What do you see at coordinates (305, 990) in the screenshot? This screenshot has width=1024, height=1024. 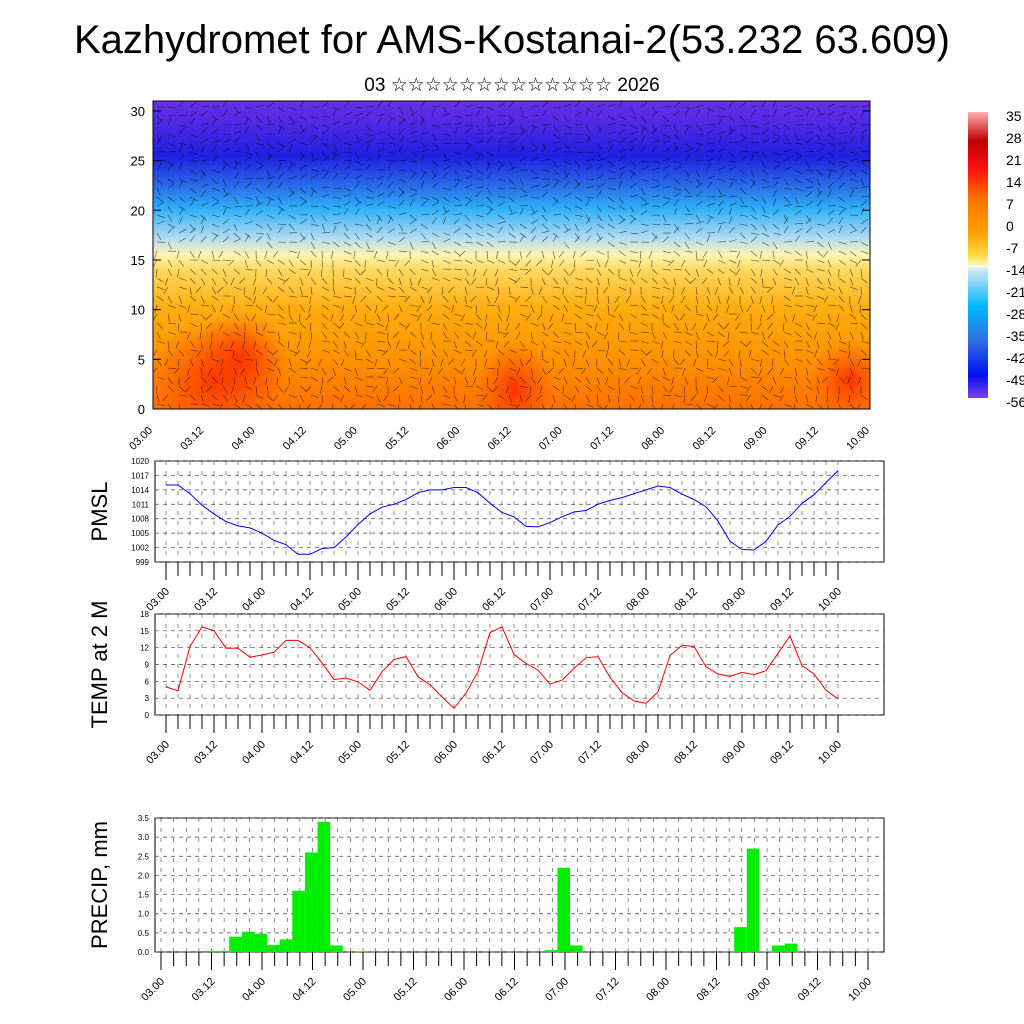 I see `x-tick-label: 04.12` at bounding box center [305, 990].